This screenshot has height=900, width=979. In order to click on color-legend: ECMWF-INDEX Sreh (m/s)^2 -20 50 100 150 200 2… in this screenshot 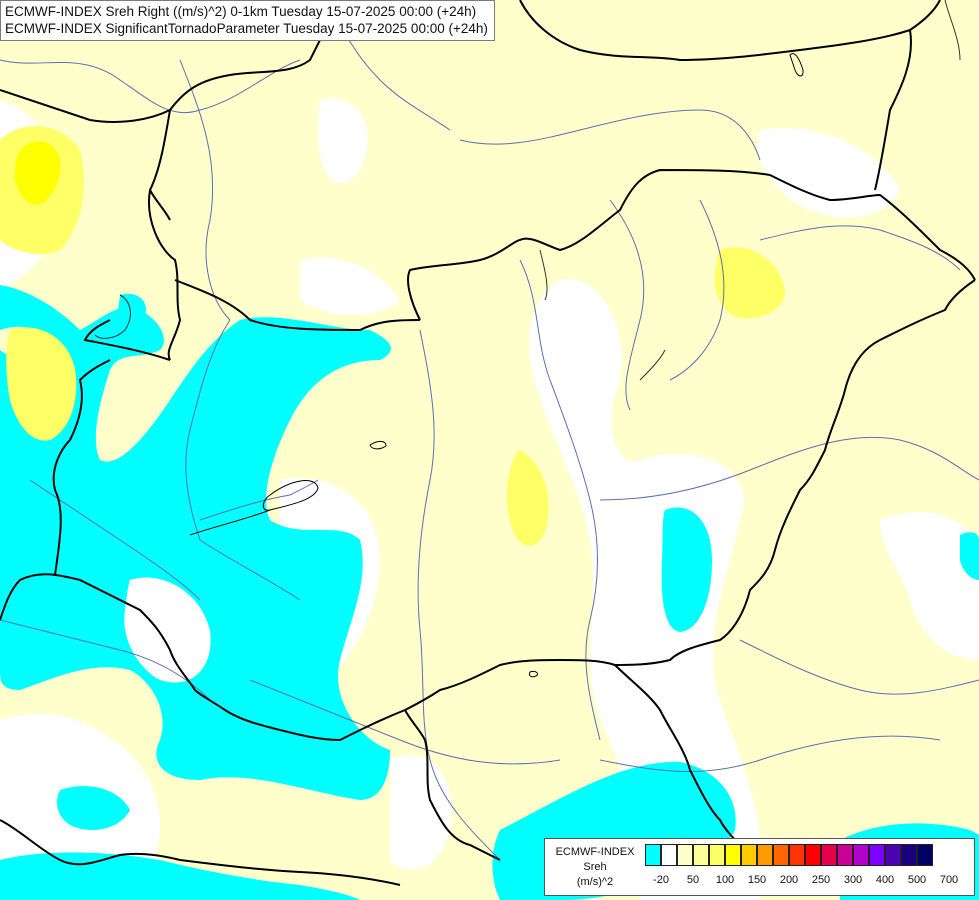, I will do `click(759, 867)`.